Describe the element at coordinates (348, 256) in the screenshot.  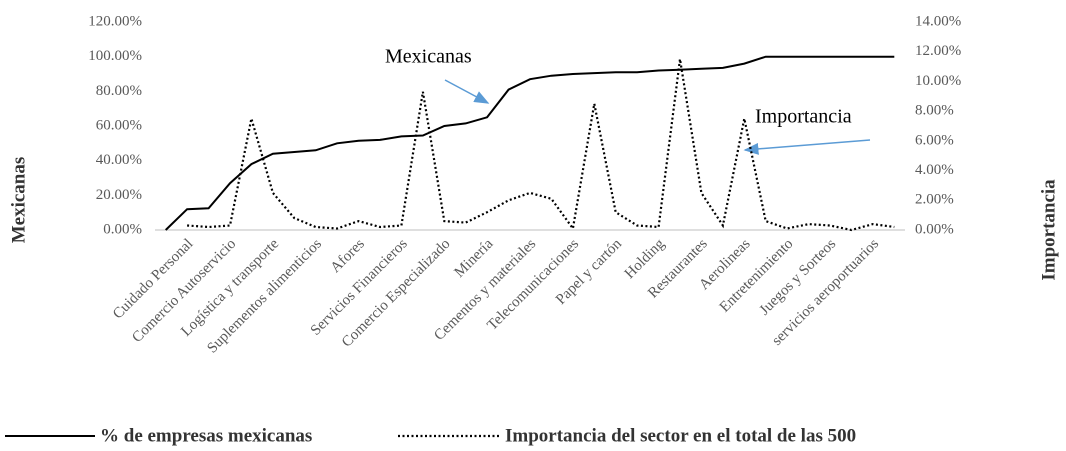
I see `x-tick-label: Afores` at that location.